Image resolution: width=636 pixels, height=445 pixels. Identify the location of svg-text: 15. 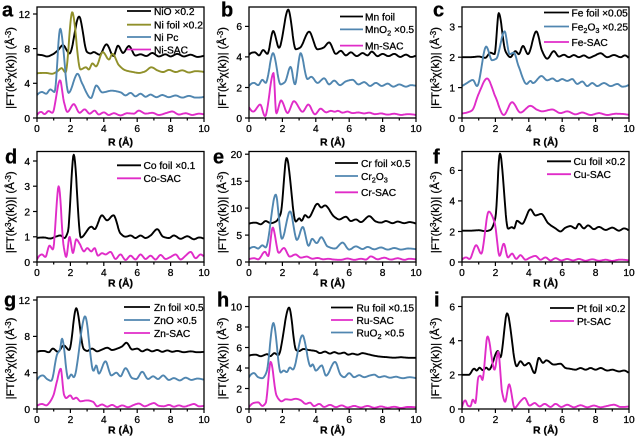
(237, 182).